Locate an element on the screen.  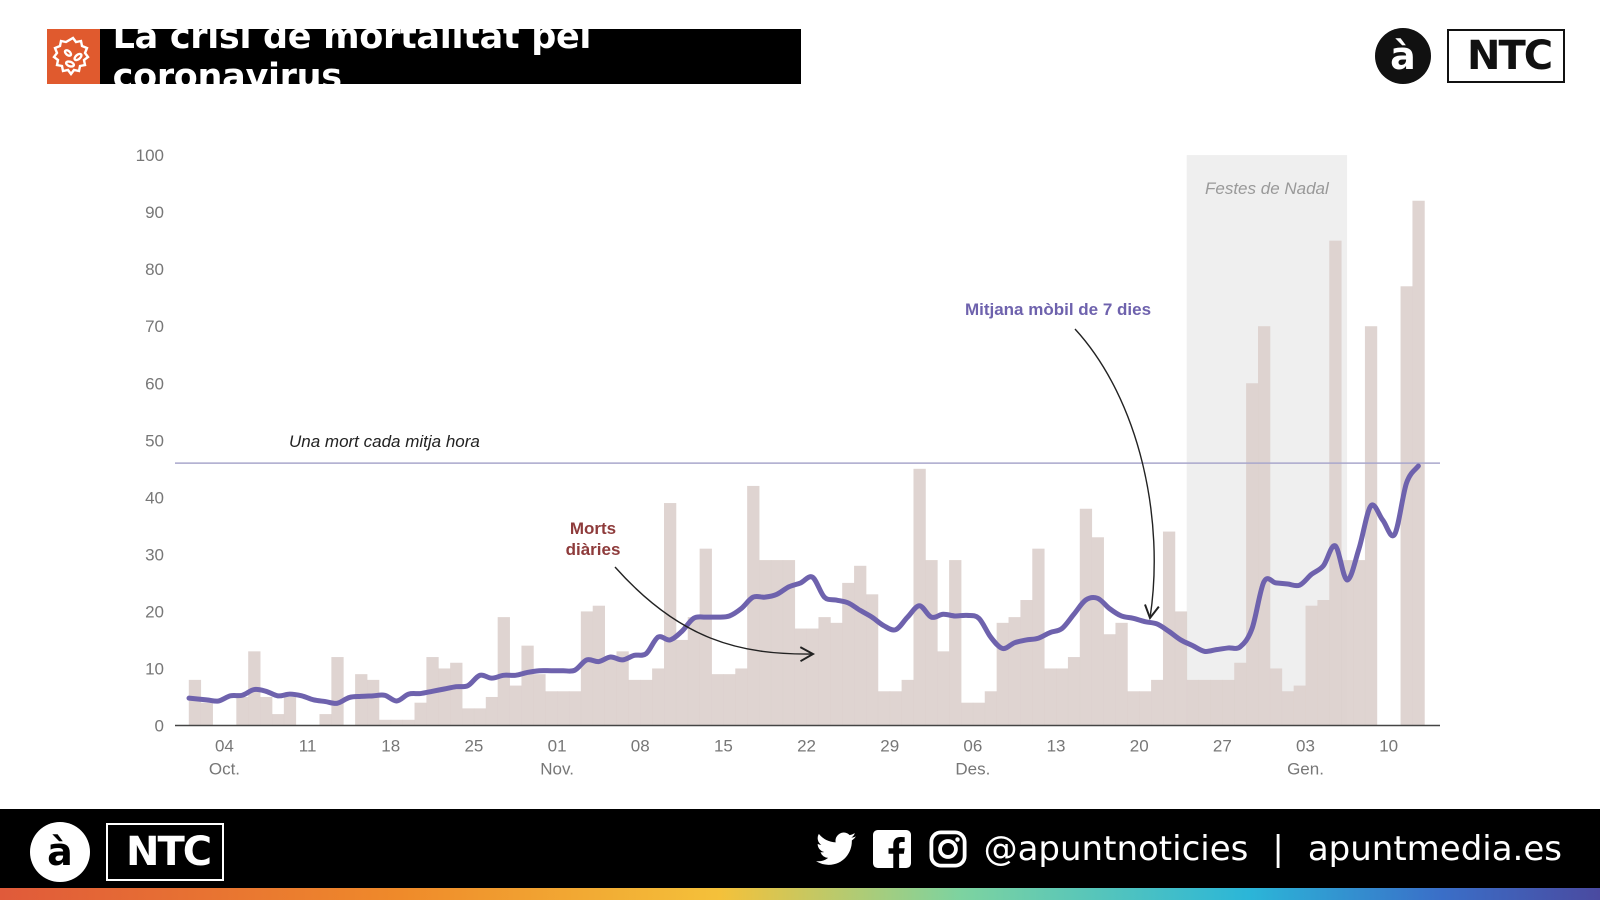
x-tick-label: 25 is located at coordinates (473, 746).